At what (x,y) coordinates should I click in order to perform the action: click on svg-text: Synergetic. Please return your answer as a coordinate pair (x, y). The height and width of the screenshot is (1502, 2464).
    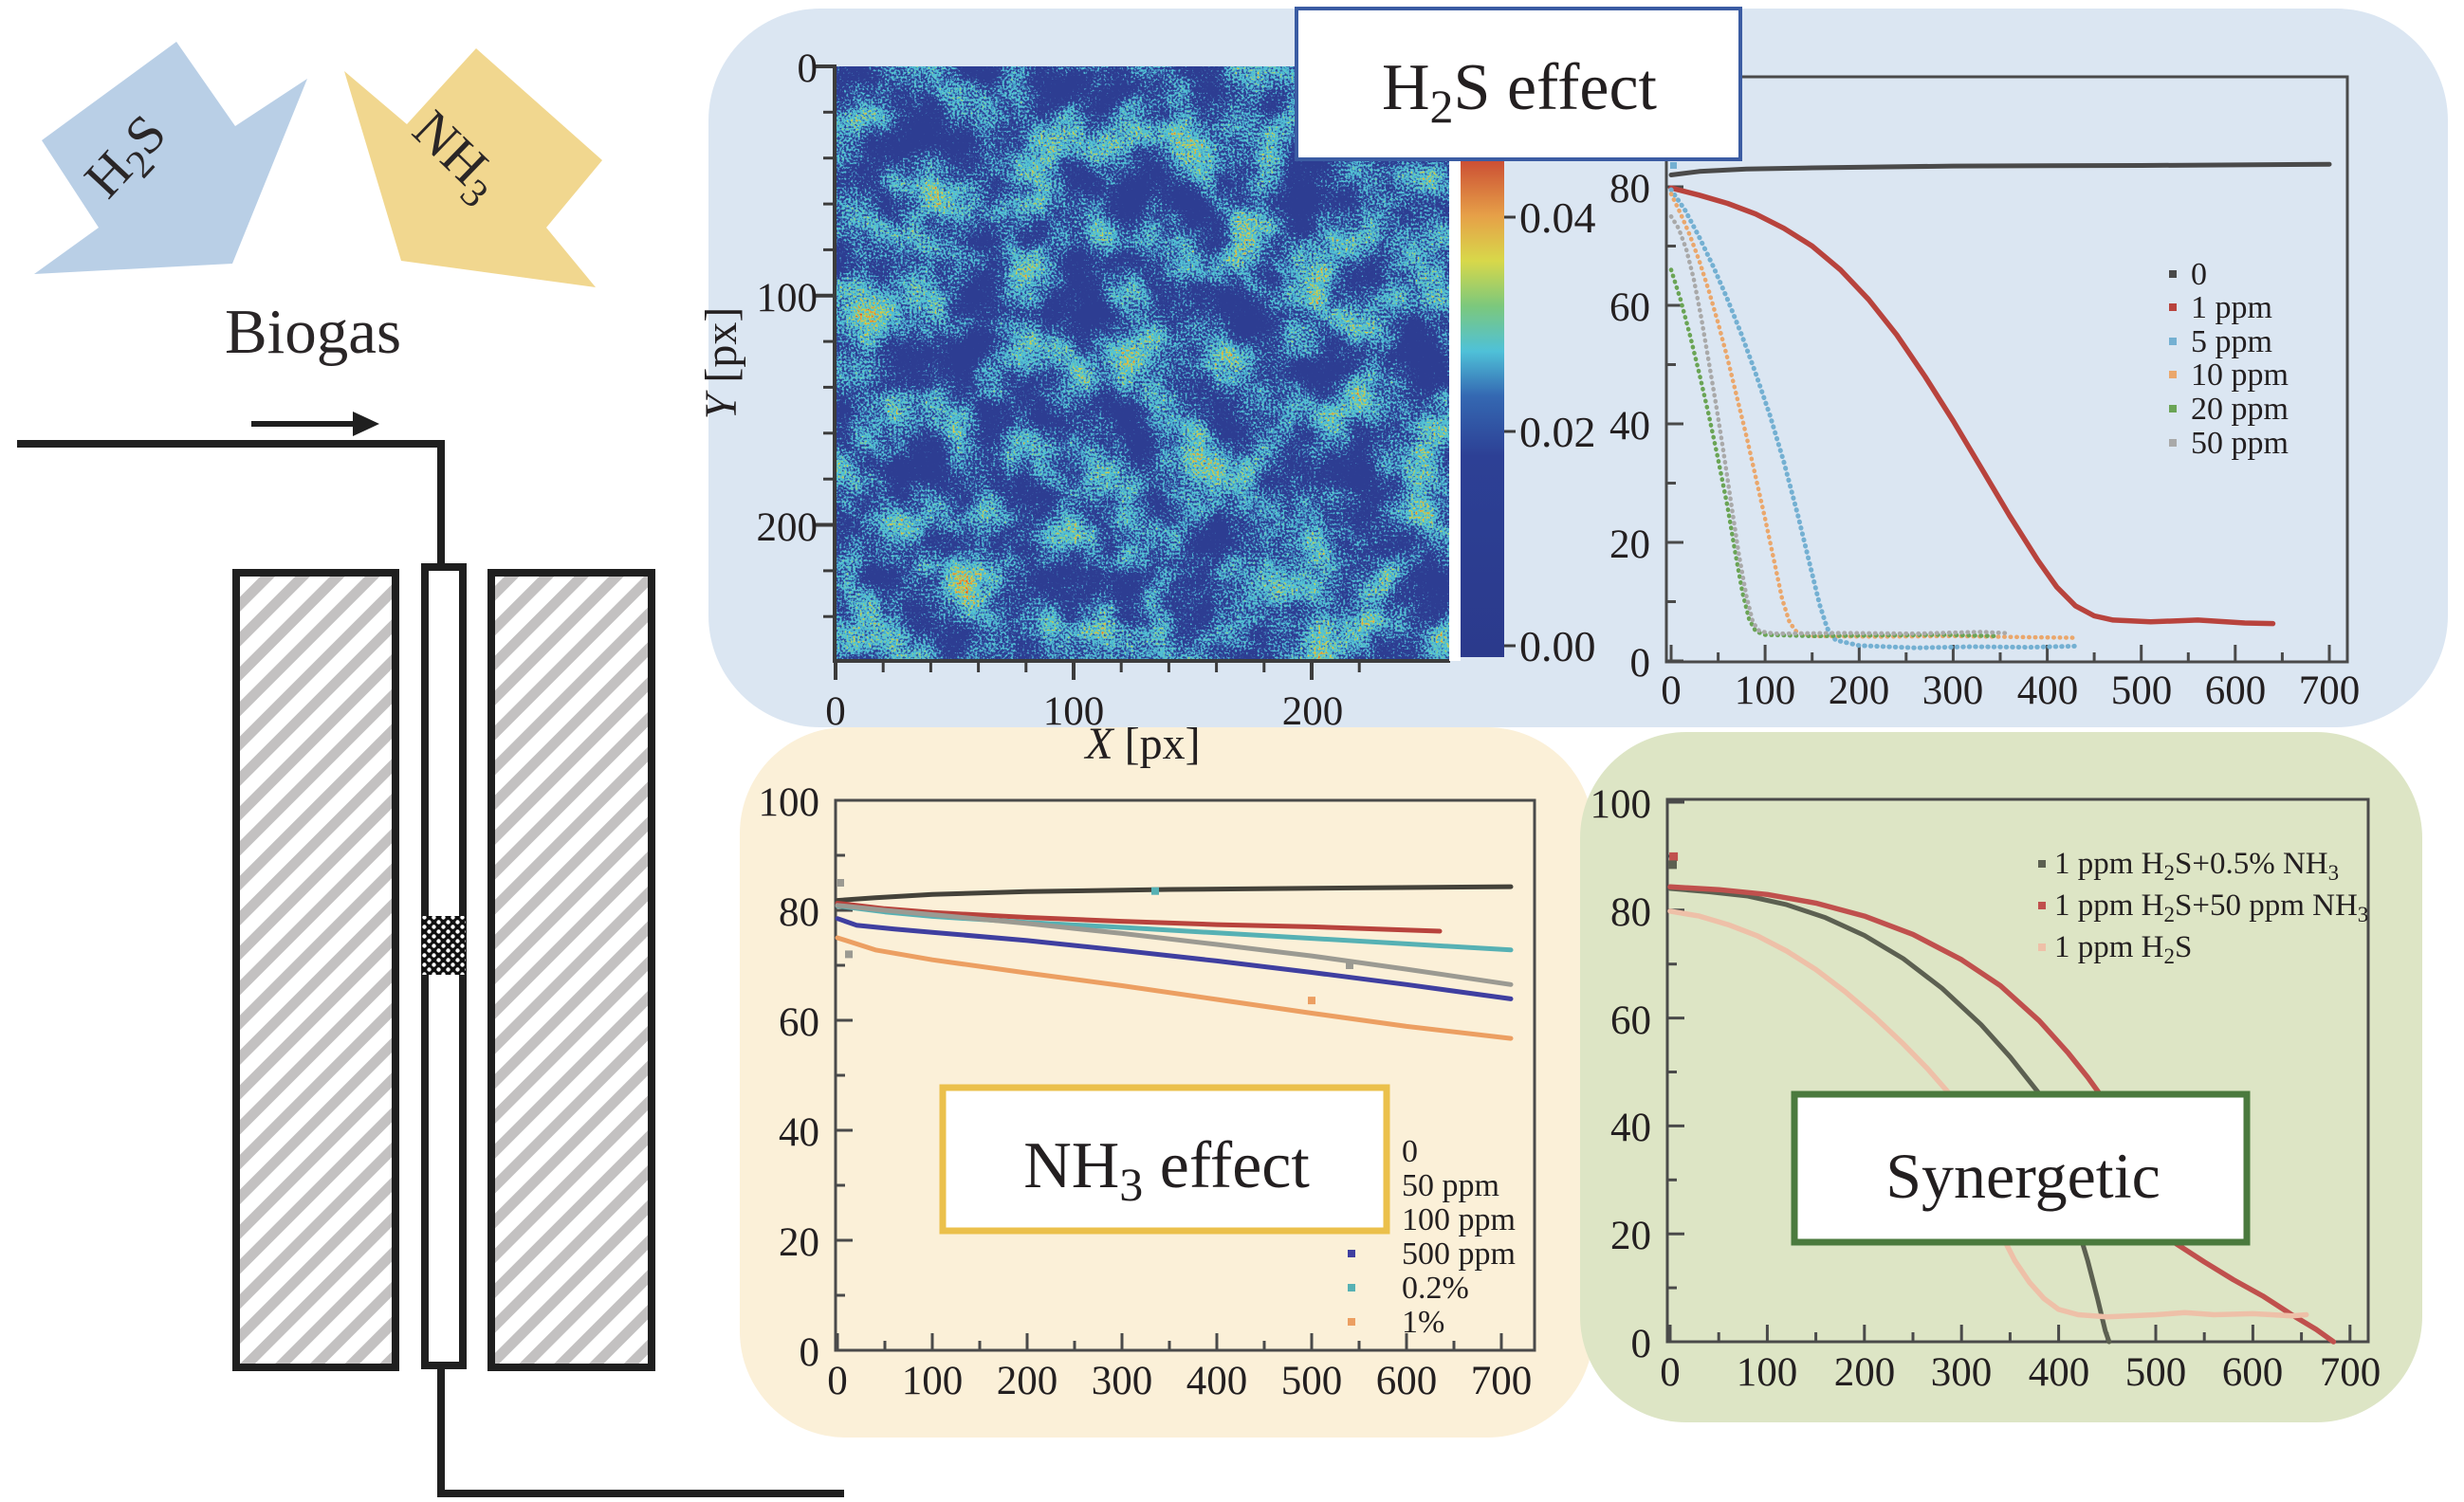
    Looking at the image, I should click on (2023, 1176).